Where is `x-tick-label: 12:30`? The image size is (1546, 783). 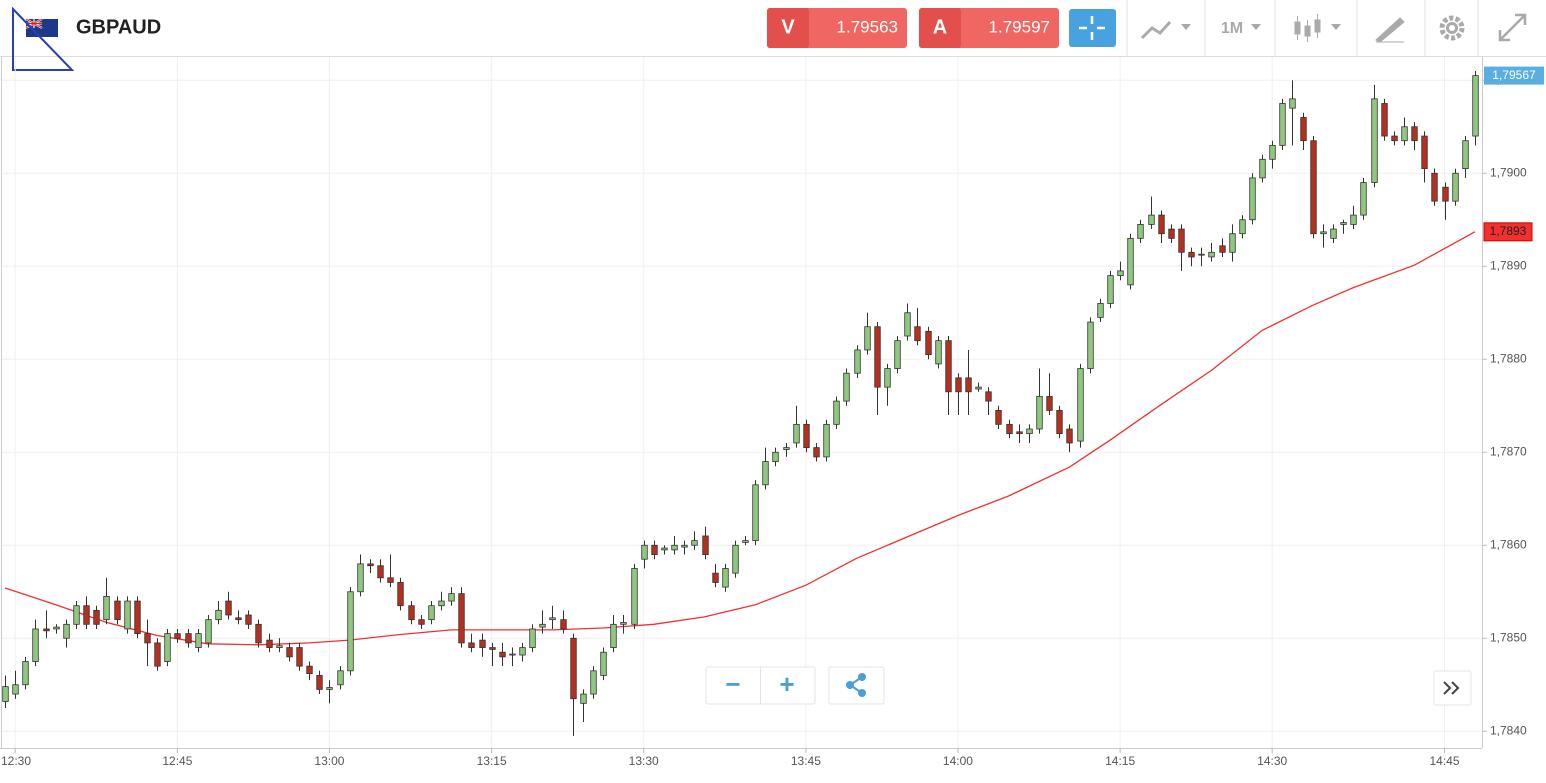
x-tick-label: 12:30 is located at coordinates (16, 761).